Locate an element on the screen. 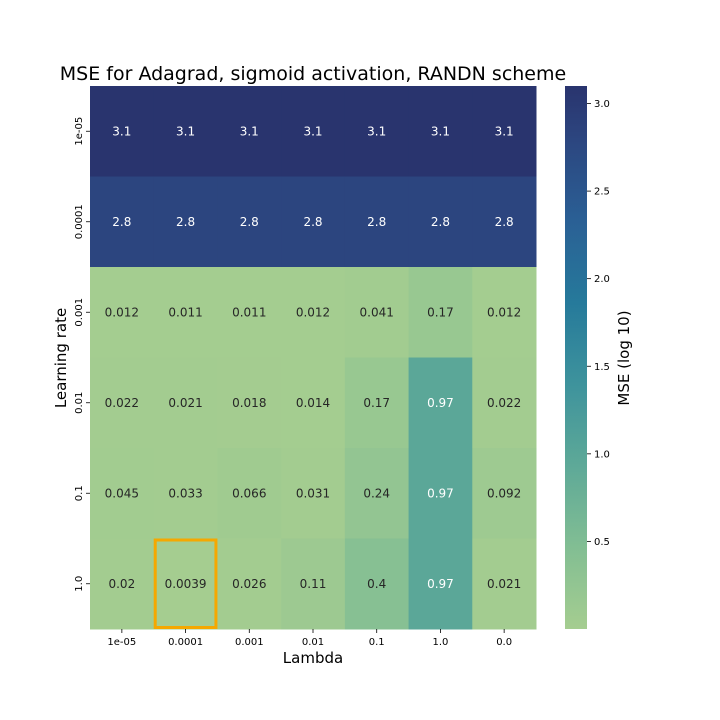 The height and width of the screenshot is (720, 720). cell-value-label: 0.018 is located at coordinates (249, 403).